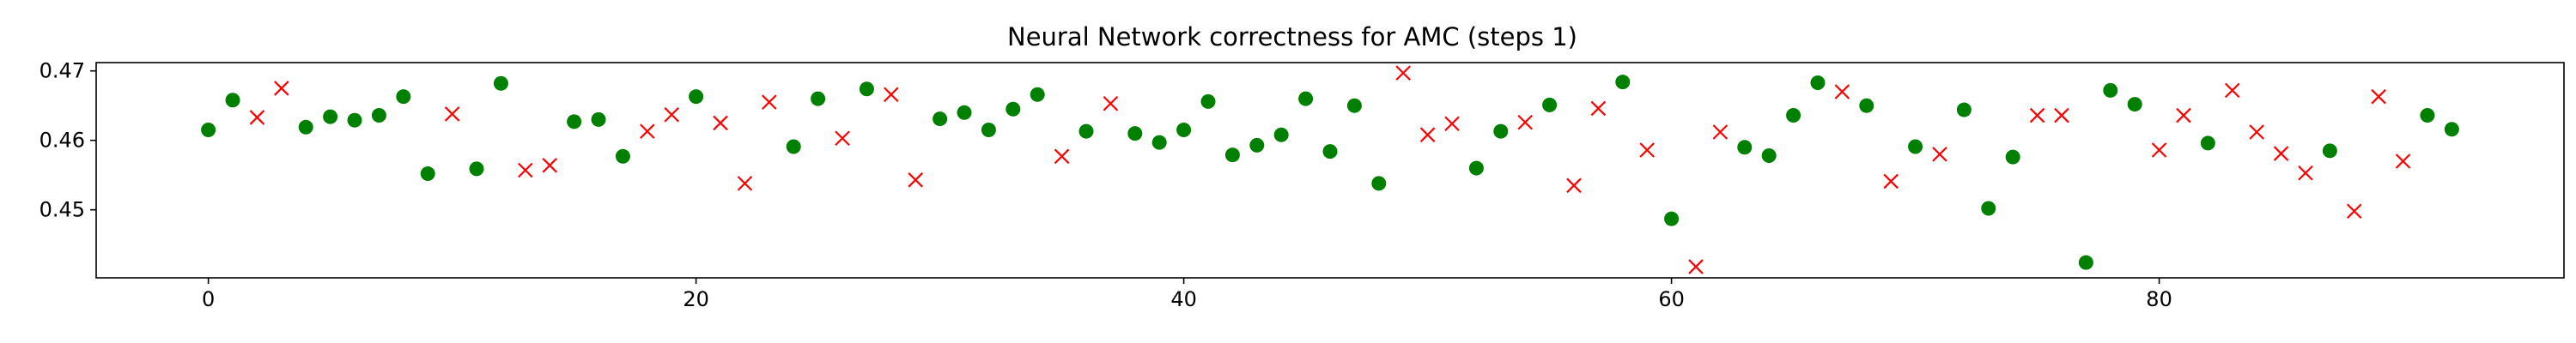 Image resolution: width=2576 pixels, height=343 pixels. I want to click on y-tick-label: 0.46, so click(62, 141).